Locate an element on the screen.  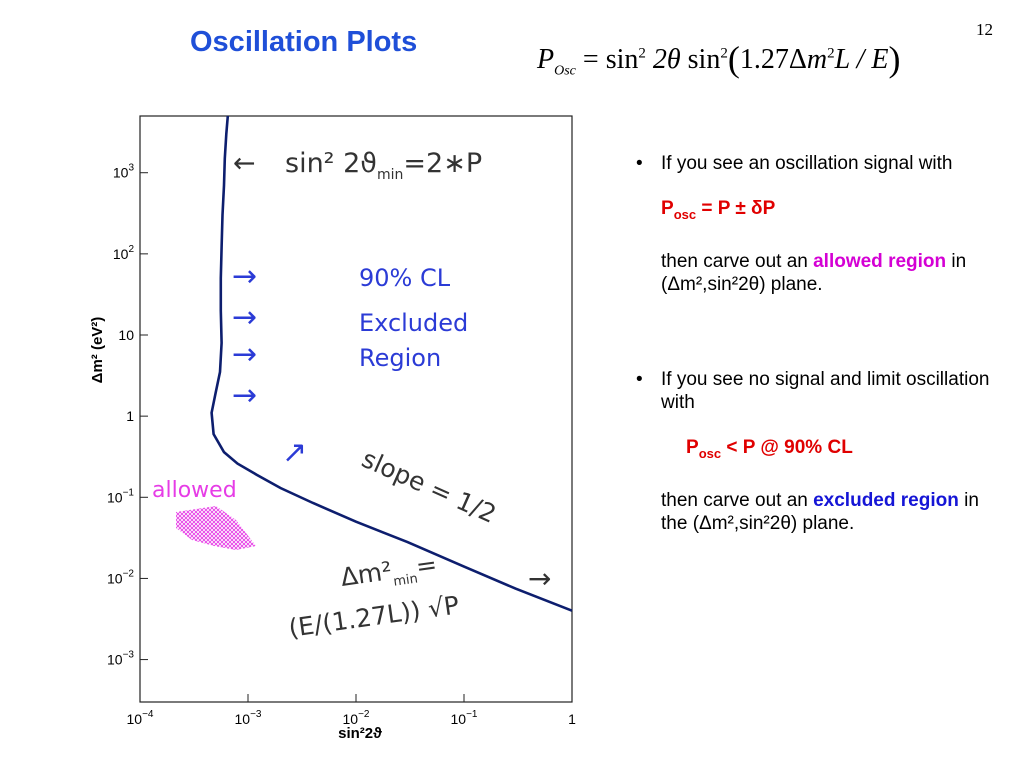
region-label: Region is located at coordinates (400, 358).